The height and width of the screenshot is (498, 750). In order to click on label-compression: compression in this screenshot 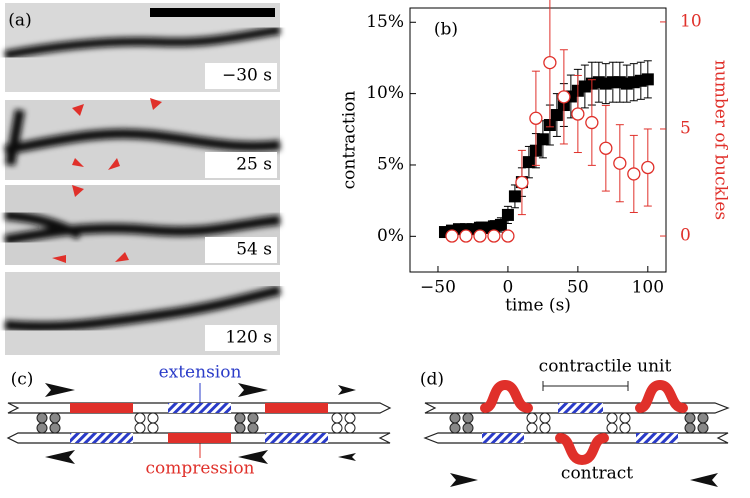, I will do `click(199, 469)`.